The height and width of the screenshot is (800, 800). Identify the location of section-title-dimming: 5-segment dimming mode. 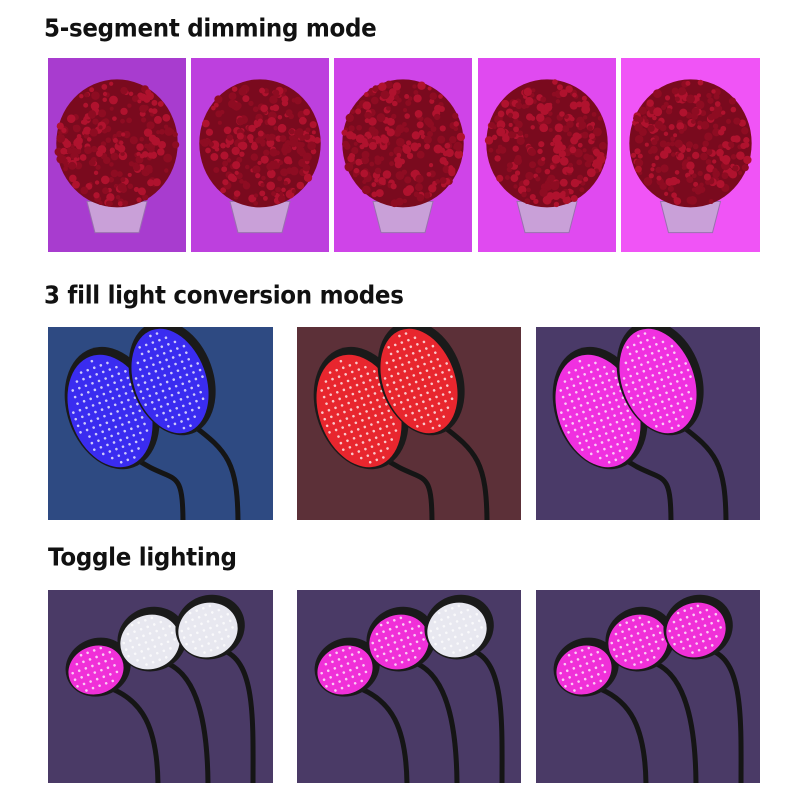
(210, 29).